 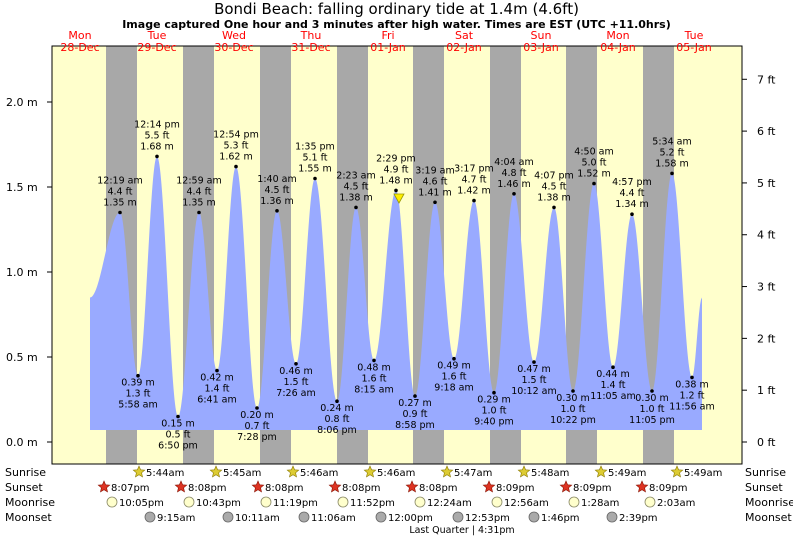 I want to click on sunrise-time: 5:47am, so click(x=473, y=473).